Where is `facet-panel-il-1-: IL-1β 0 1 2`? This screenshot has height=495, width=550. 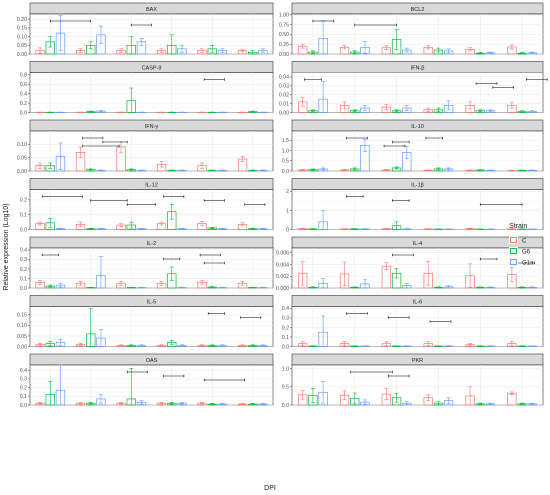
facet-panel-il-1-: IL-1β 0 1 2 is located at coordinates (415, 205).